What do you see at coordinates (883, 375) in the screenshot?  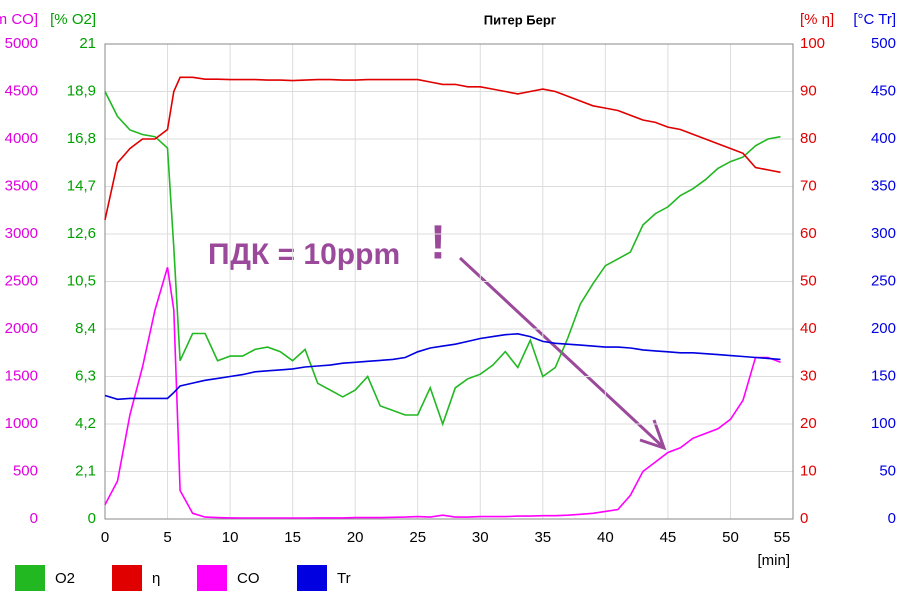 I see `y-tick-label: 150` at bounding box center [883, 375].